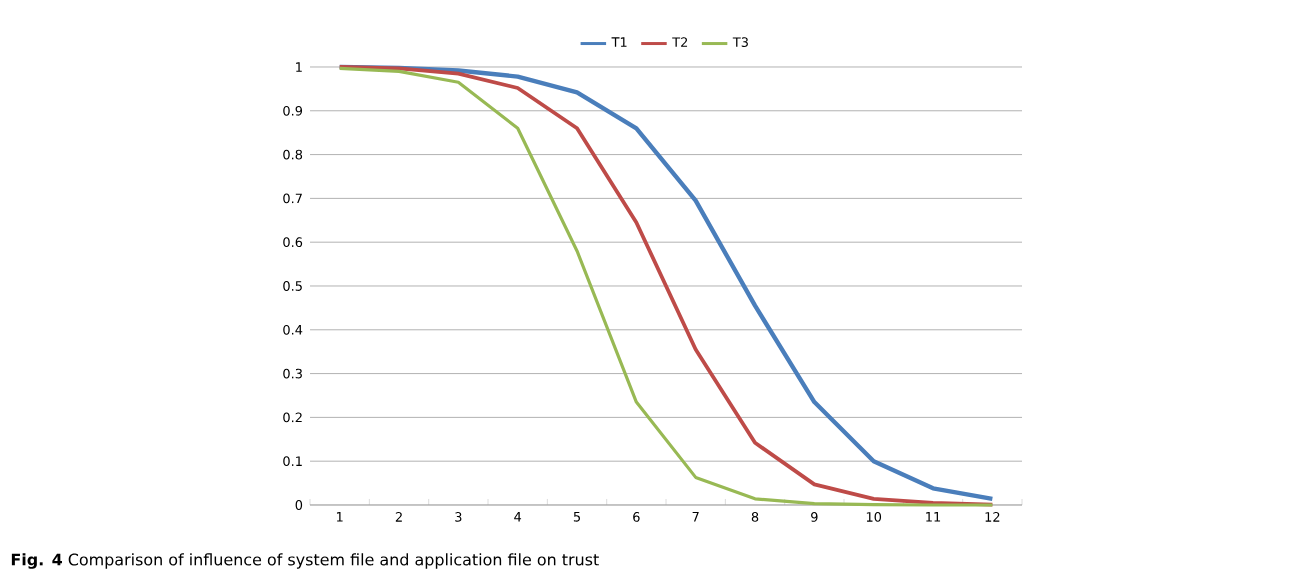 Image resolution: width=1290 pixels, height=576 pixels. What do you see at coordinates (518, 517) in the screenshot?
I see `x-tick-label: 4` at bounding box center [518, 517].